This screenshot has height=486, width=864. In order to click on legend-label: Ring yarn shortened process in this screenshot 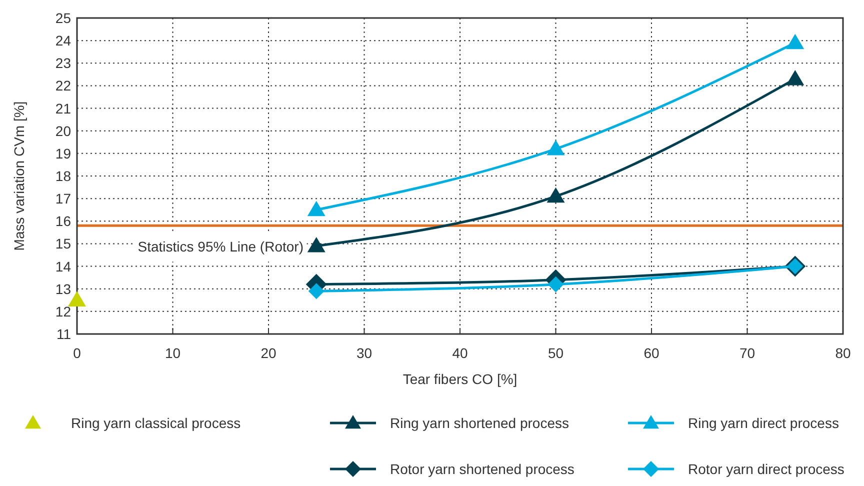, I will do `click(479, 423)`.